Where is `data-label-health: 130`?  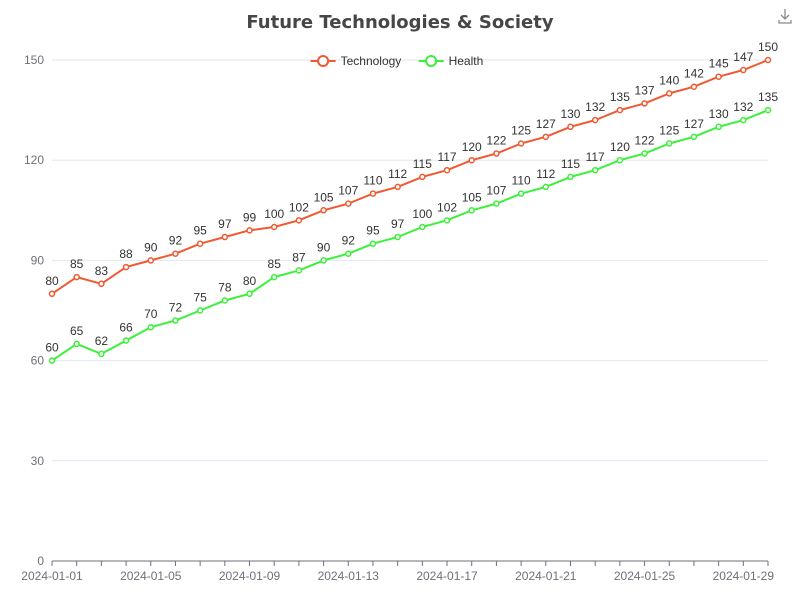 data-label-health: 130 is located at coordinates (719, 114).